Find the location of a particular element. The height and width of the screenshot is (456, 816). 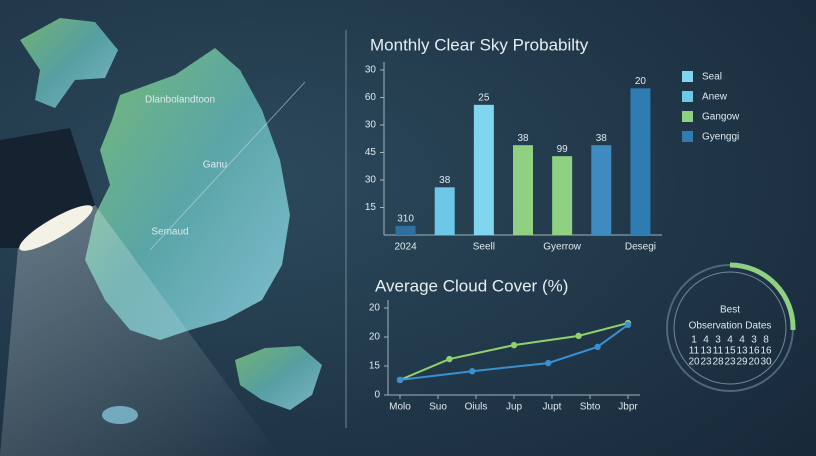

bar-annotation: 25 is located at coordinates (484, 97).